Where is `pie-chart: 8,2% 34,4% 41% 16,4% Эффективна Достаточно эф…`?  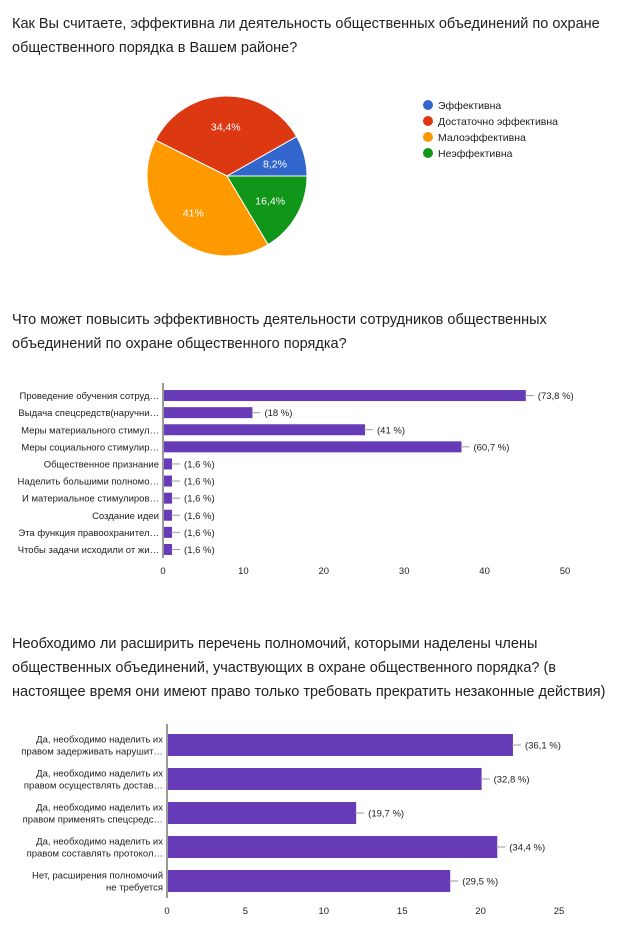 pie-chart: 8,2% 34,4% 41% 16,4% Эффективна Достаточно эф… is located at coordinates (352, 176).